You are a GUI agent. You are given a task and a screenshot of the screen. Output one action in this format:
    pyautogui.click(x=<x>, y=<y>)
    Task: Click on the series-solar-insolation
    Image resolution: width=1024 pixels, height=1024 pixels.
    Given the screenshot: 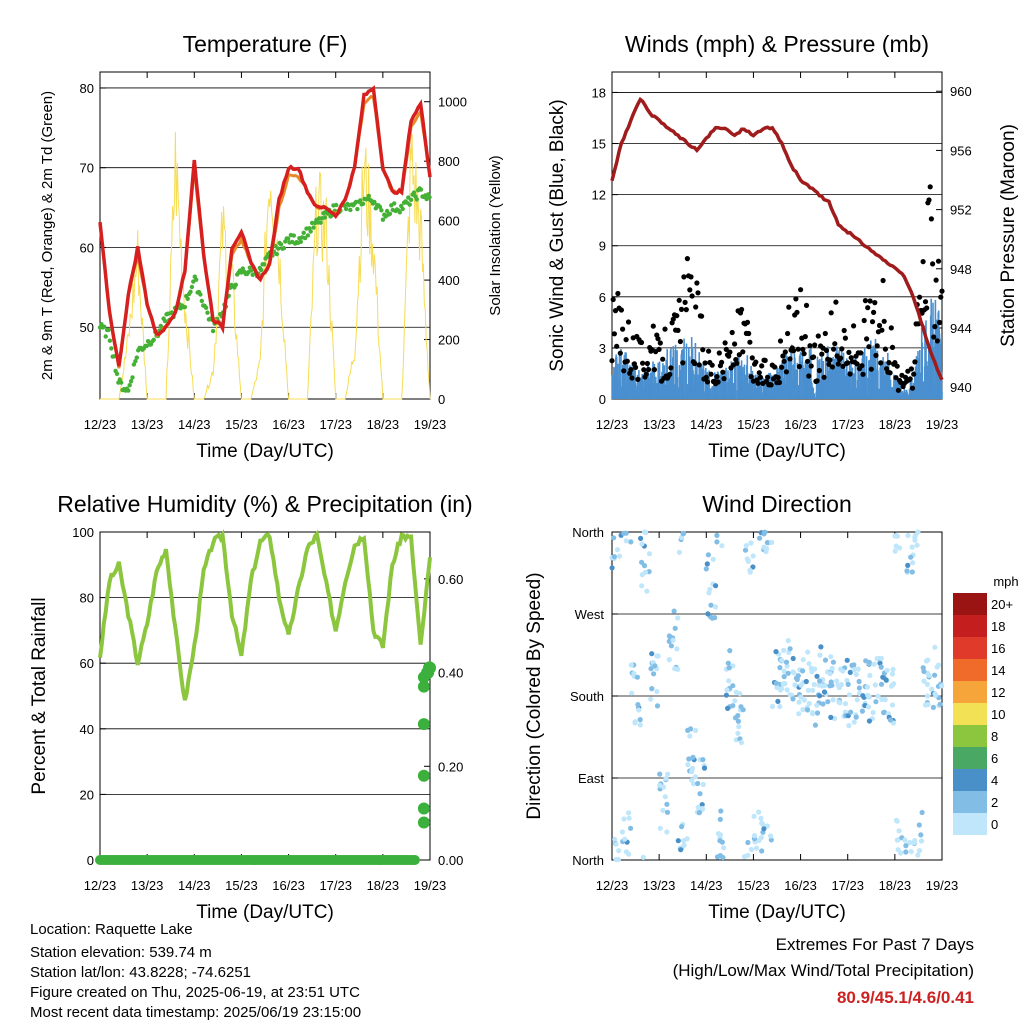 What is the action you would take?
    pyautogui.click(x=265, y=266)
    